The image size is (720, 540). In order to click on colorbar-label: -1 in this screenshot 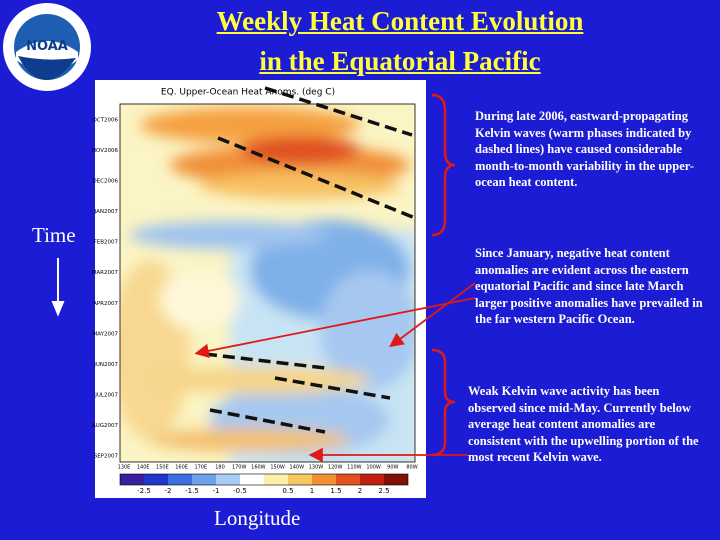, I will do `click(216, 491)`.